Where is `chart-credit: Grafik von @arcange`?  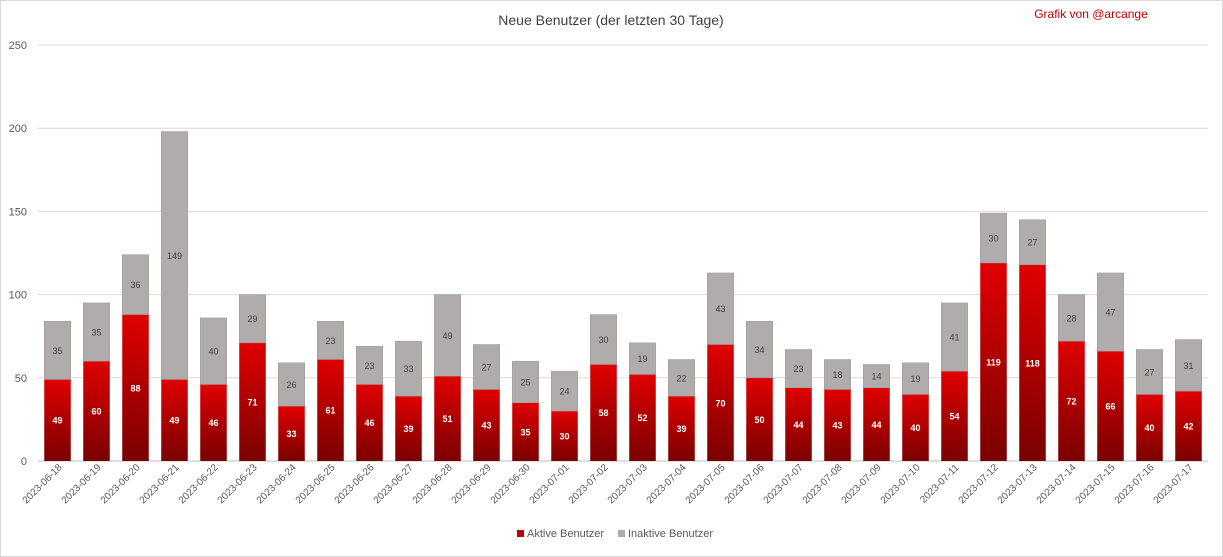 chart-credit: Grafik von @arcange is located at coordinates (1091, 14).